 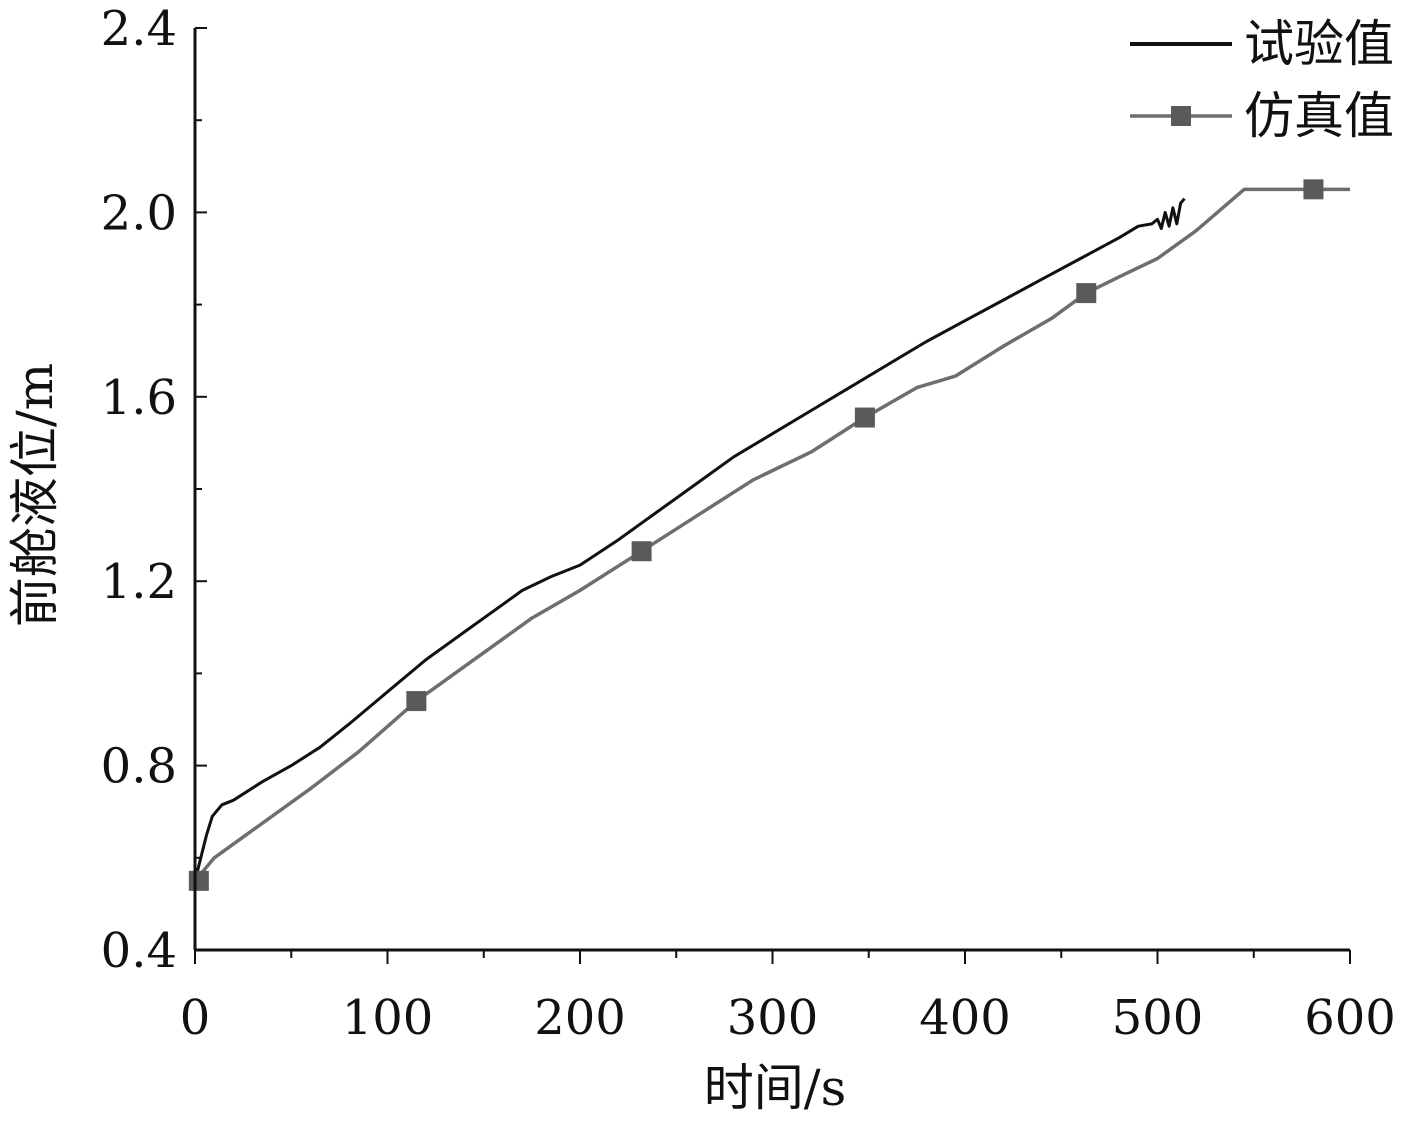 What do you see at coordinates (1158, 1018) in the screenshot?
I see `x-tick-label: 500` at bounding box center [1158, 1018].